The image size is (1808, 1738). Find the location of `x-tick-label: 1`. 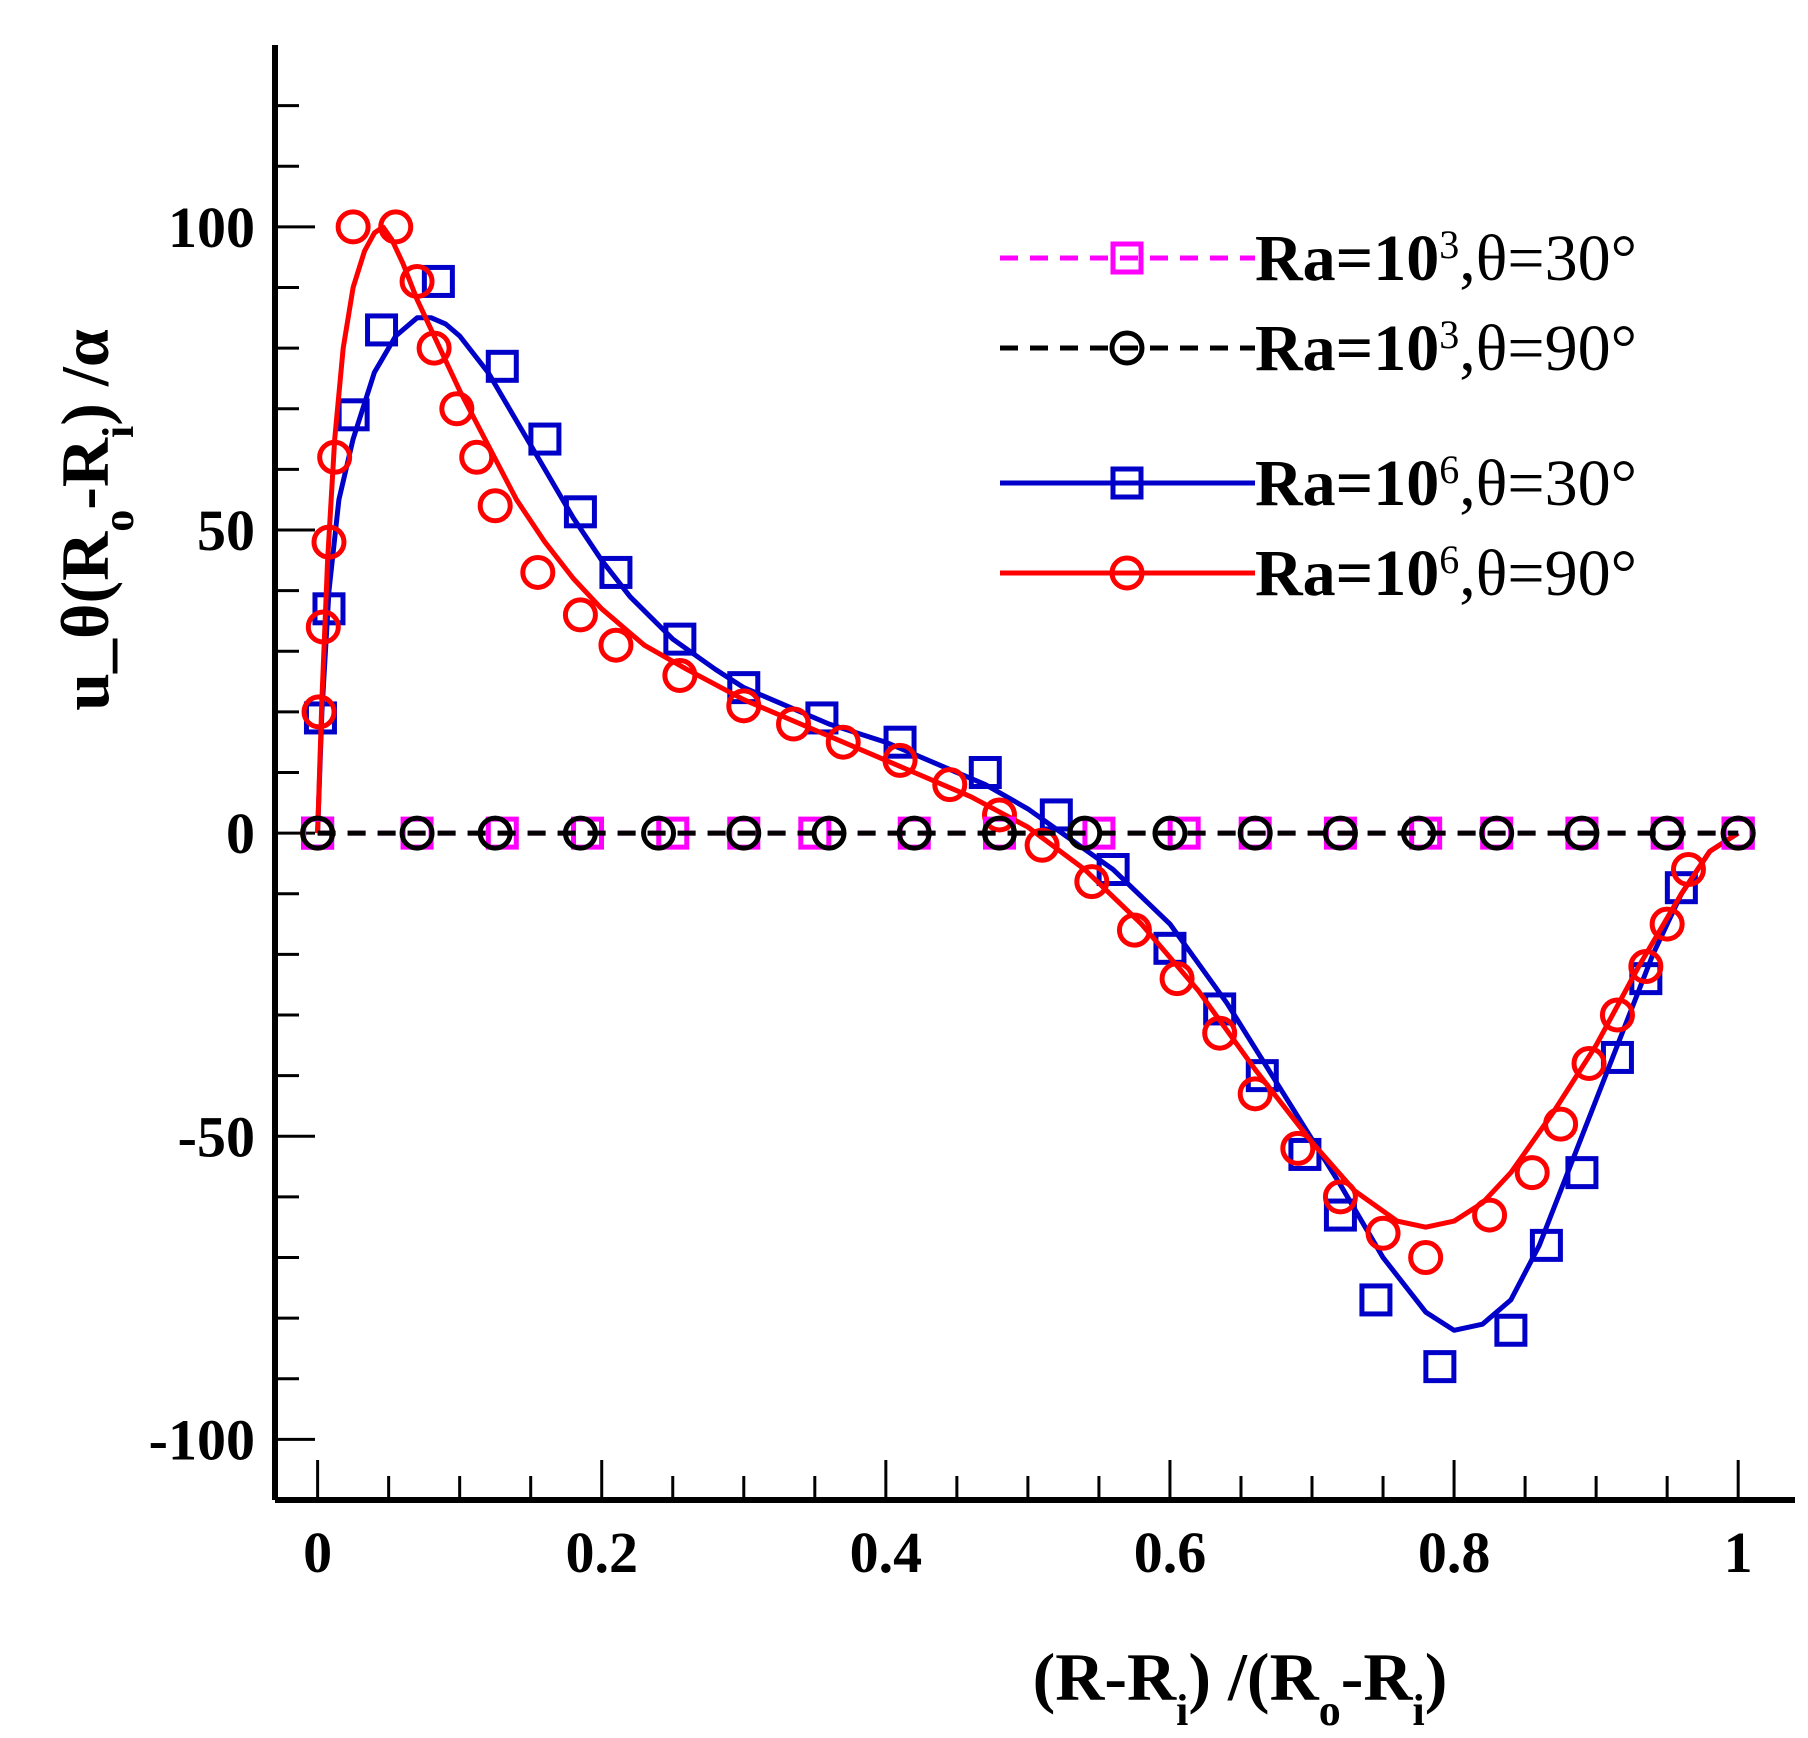

x-tick-label: 1 is located at coordinates (1738, 1552).